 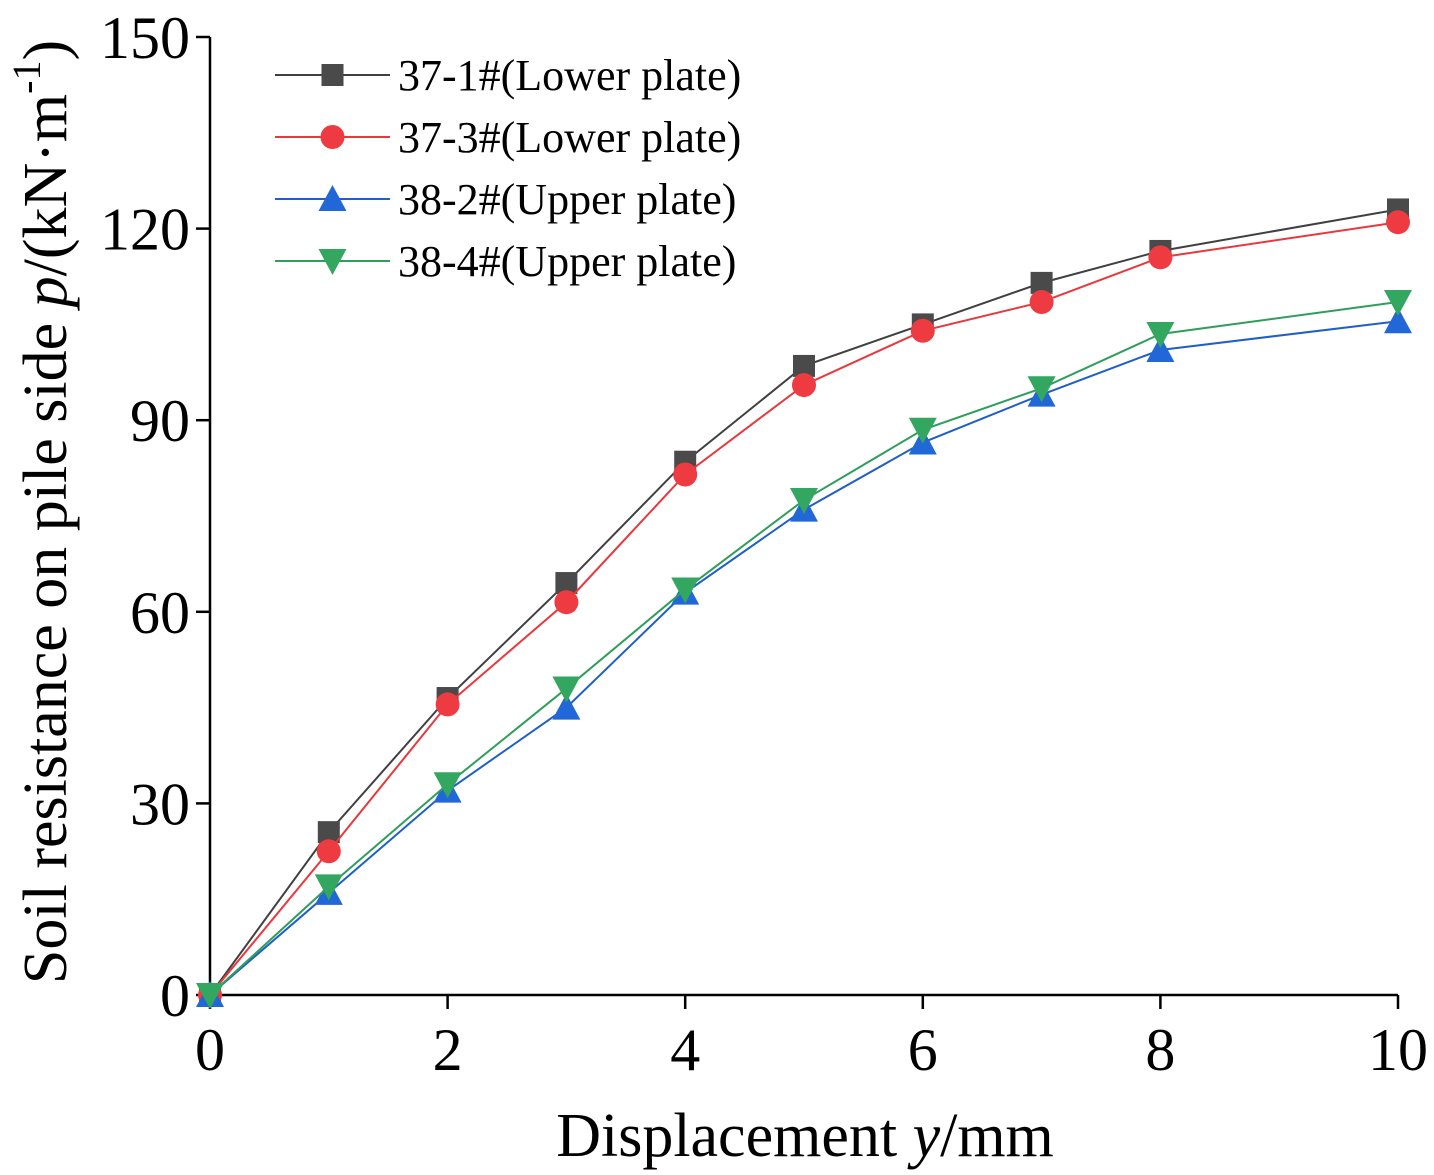 I want to click on x-tick-label: 4, so click(x=685, y=1050).